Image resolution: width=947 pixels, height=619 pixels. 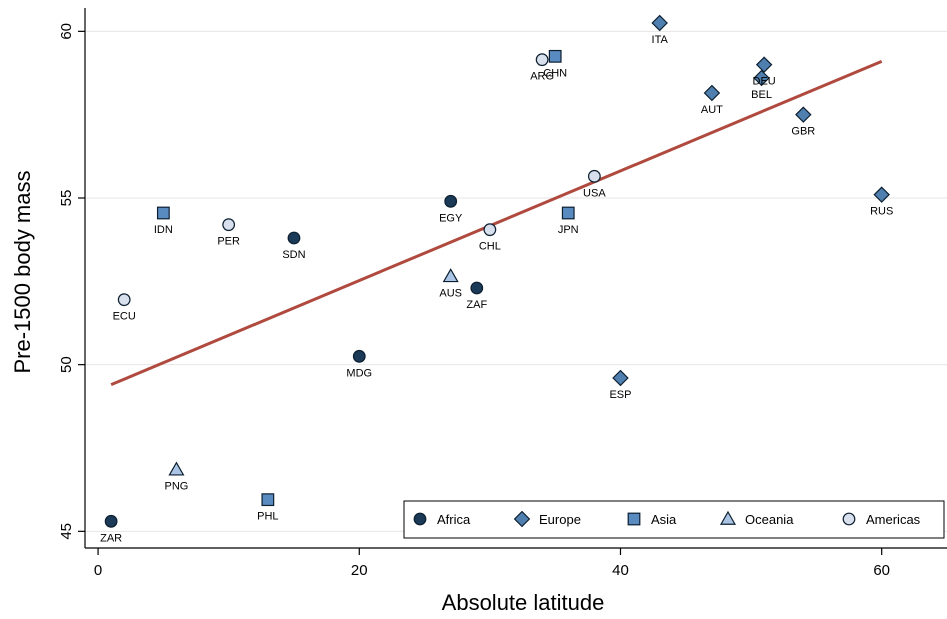 I want to click on point-gbr, so click(x=803, y=114).